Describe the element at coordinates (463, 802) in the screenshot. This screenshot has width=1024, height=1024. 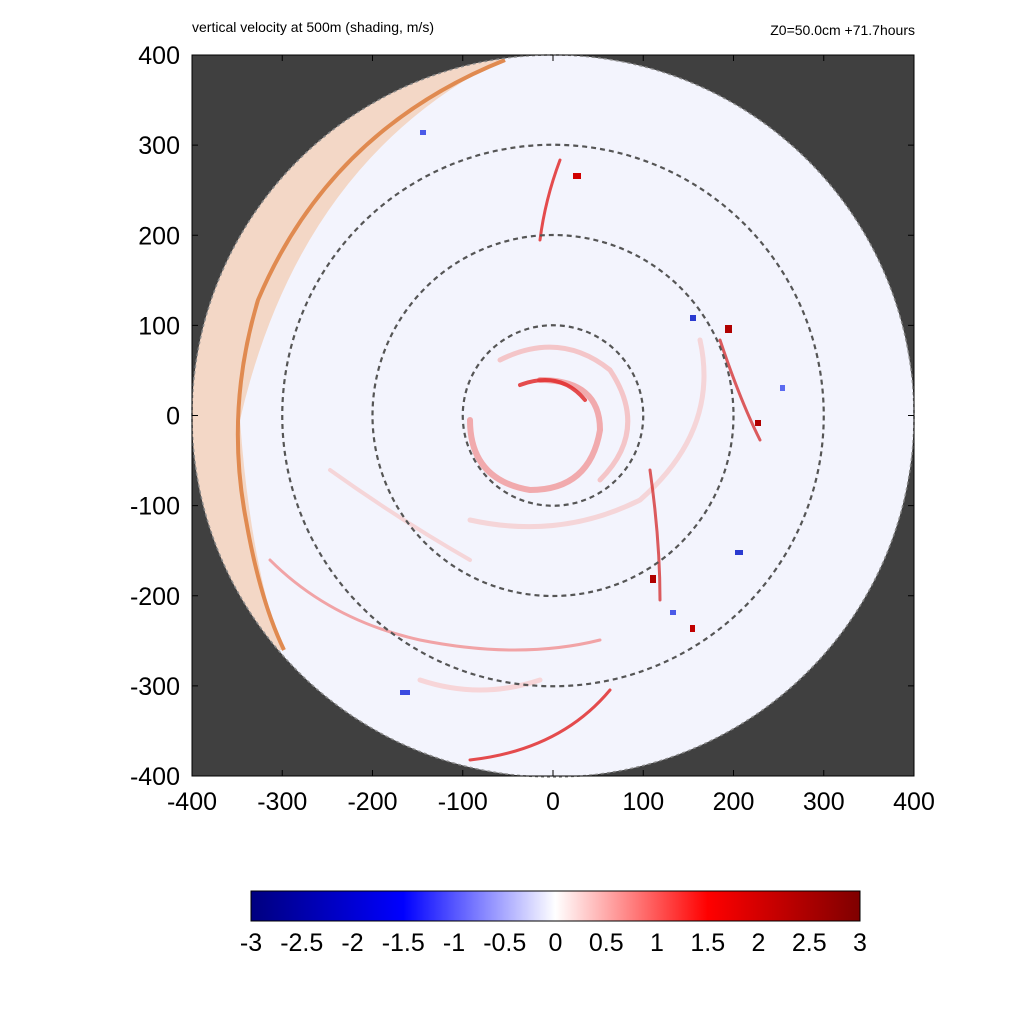
I see `x-tick-label: -100` at that location.